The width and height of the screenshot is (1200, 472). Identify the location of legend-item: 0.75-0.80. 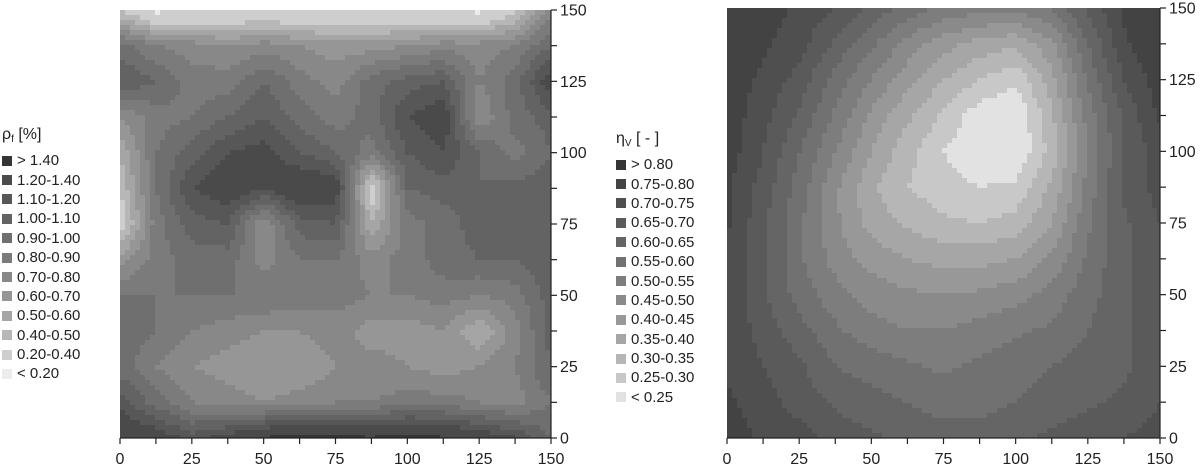
(655, 183).